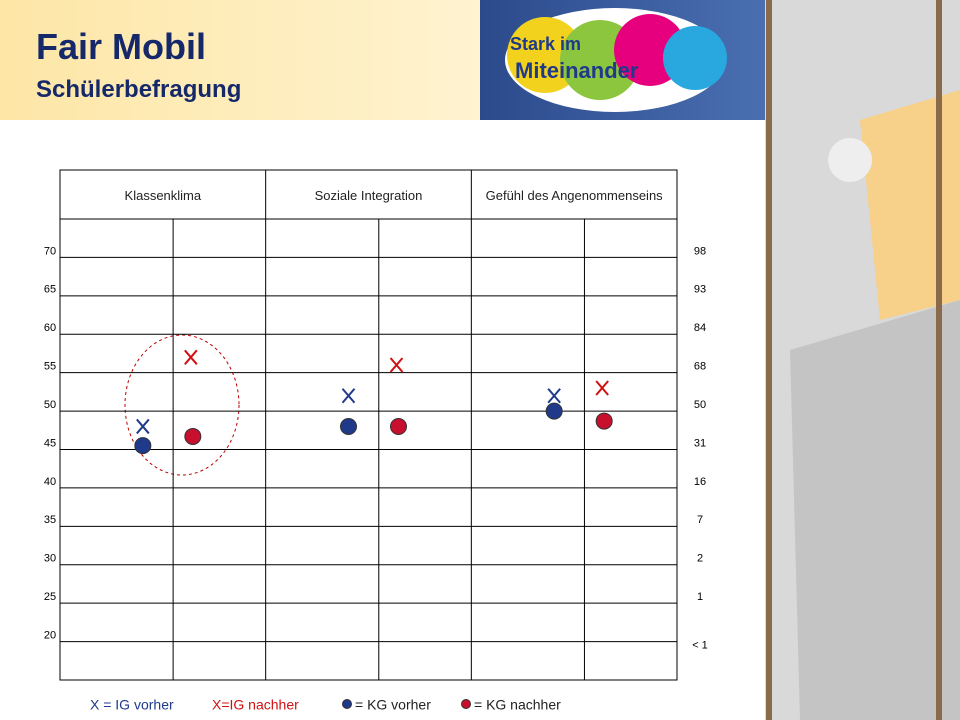  I want to click on y2-tick-label: 16, so click(700, 482).